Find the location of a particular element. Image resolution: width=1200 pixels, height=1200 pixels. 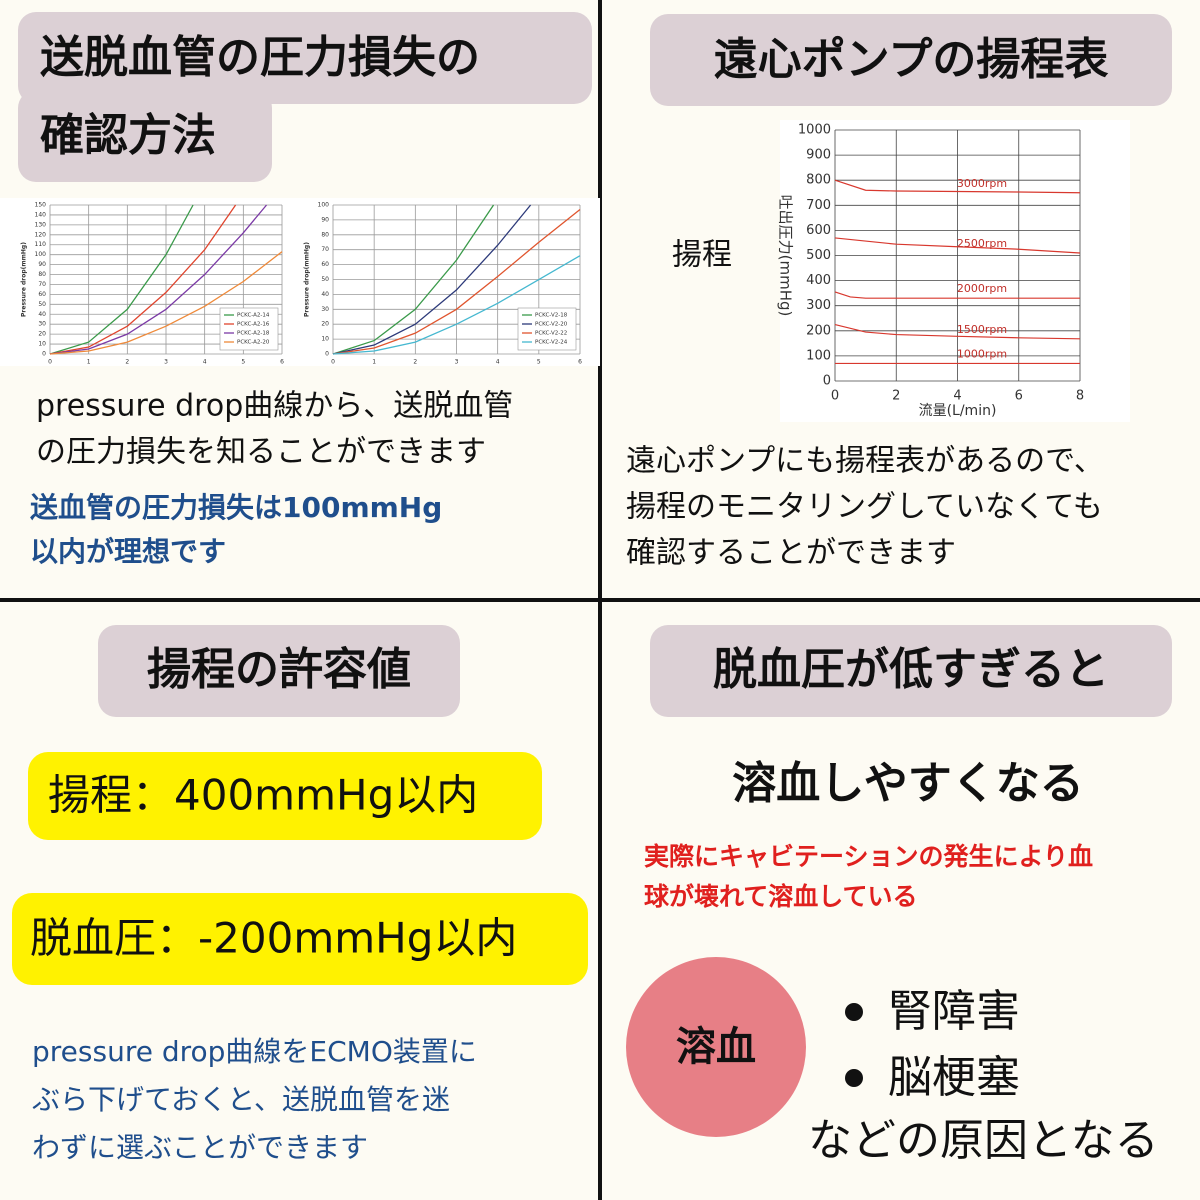

y-tick-label: 140 is located at coordinates (41, 214).